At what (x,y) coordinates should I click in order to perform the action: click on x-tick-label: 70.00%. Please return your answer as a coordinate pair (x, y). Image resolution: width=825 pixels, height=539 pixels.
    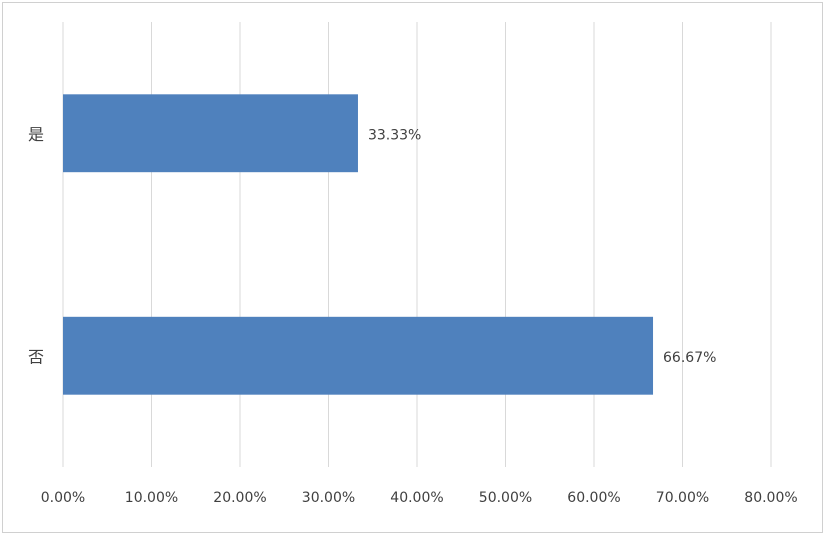
    Looking at the image, I should click on (682, 498).